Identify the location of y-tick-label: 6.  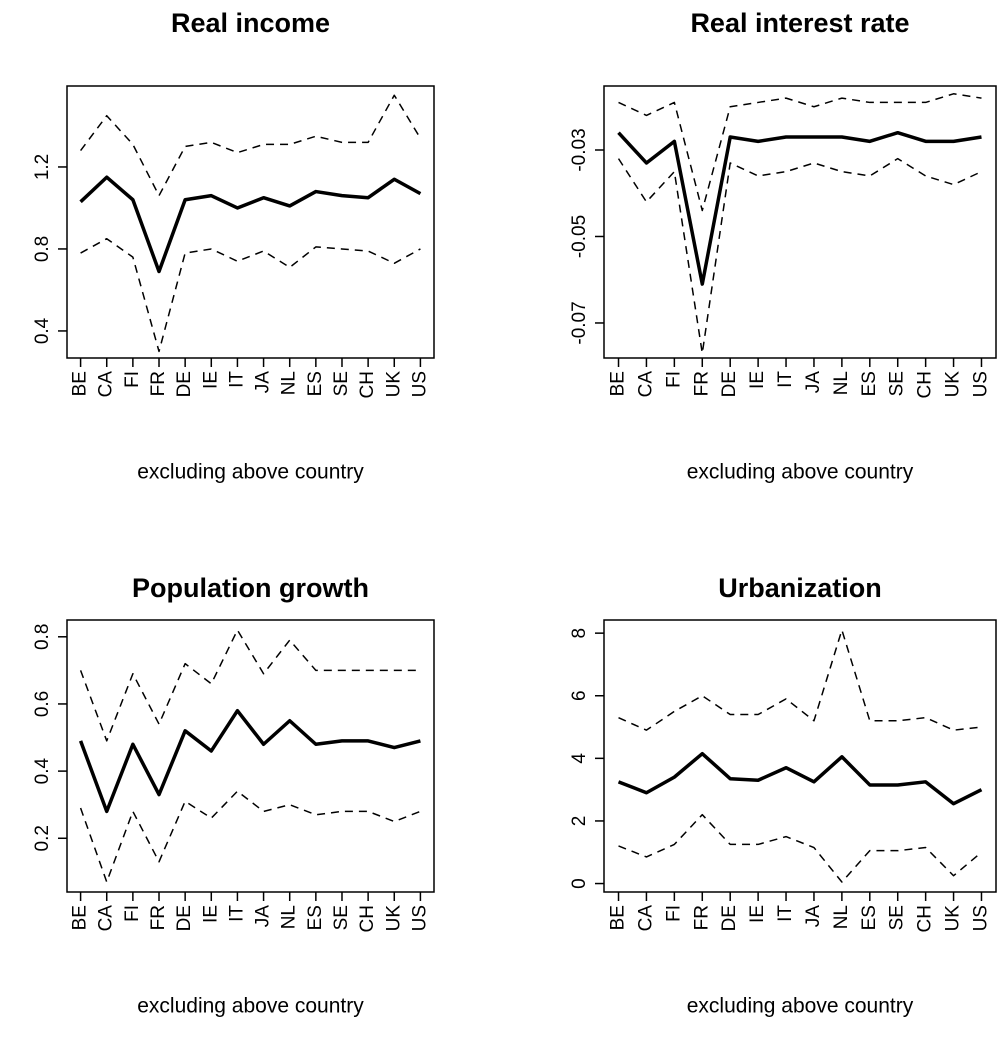
(579, 695).